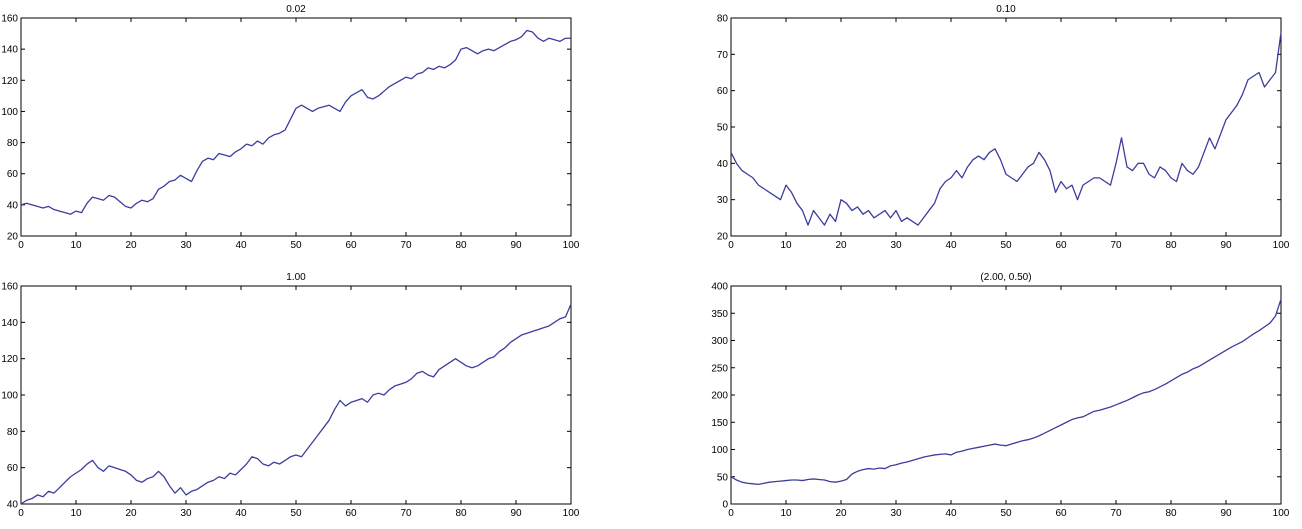  What do you see at coordinates (719, 287) in the screenshot?
I see `y-tick-label: 400` at bounding box center [719, 287].